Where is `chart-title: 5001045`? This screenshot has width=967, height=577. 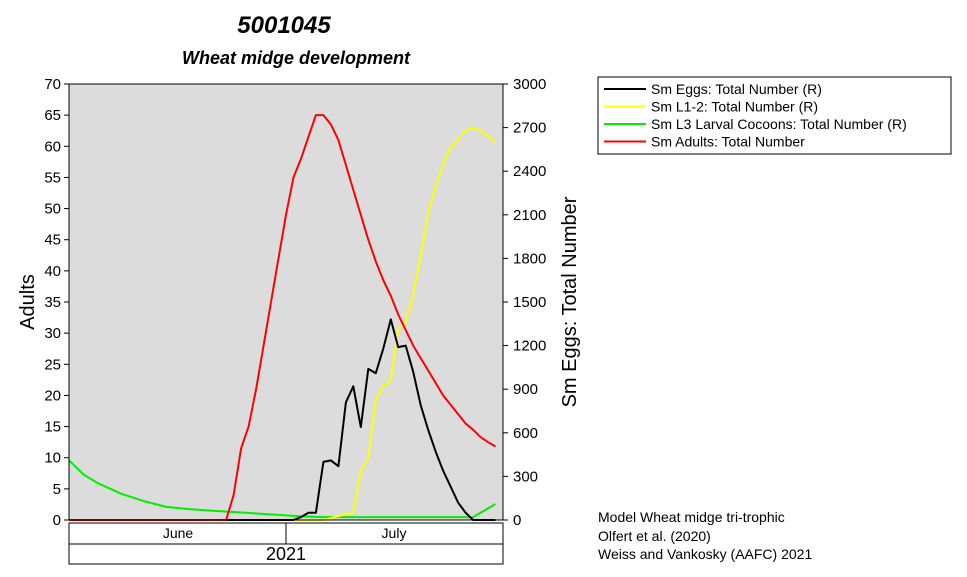
chart-title: 5001045 is located at coordinates (284, 25).